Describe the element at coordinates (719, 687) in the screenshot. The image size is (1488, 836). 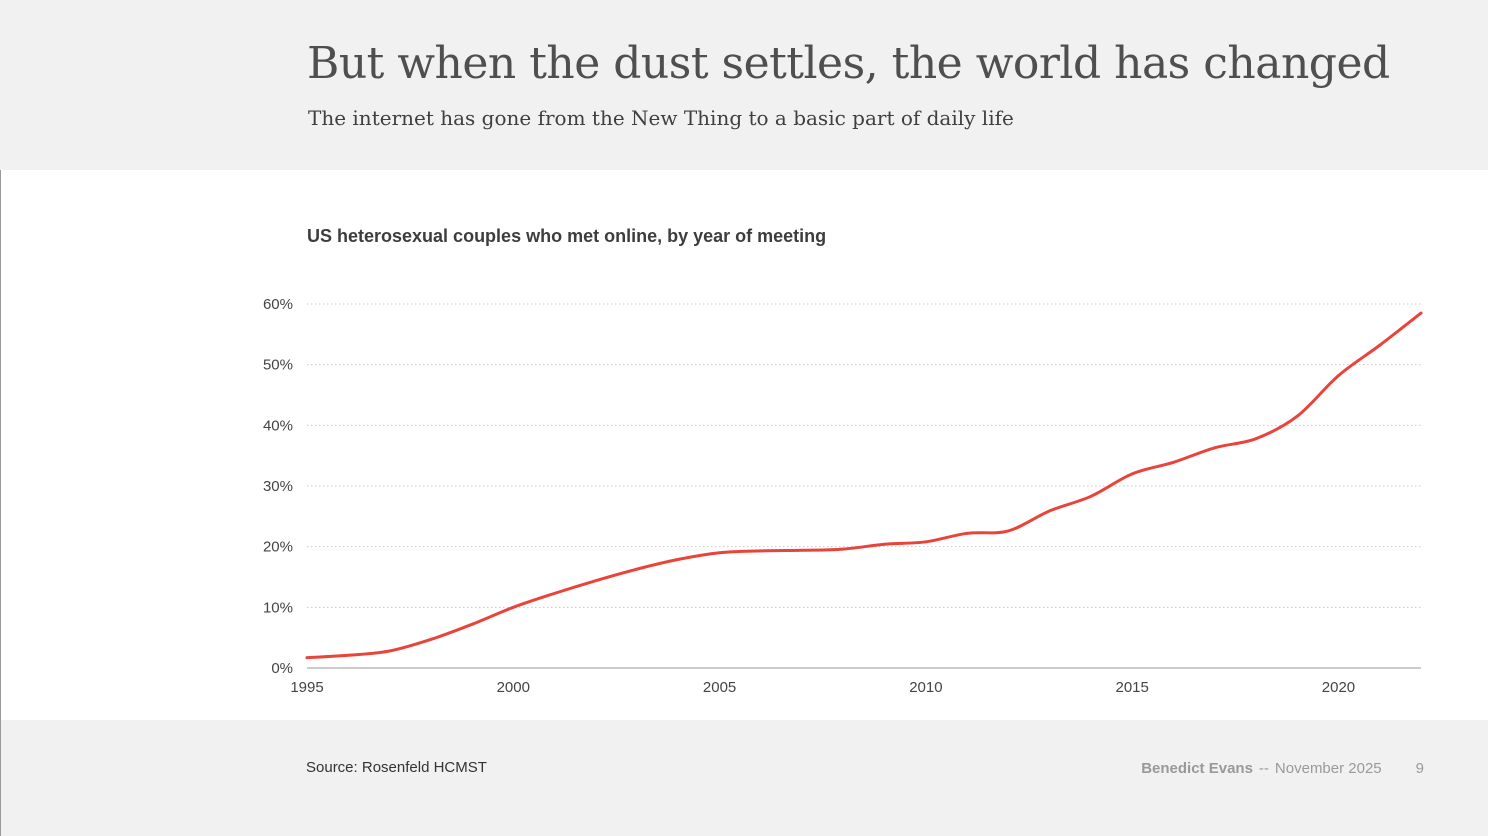
I see `x-tick-label: 2005` at that location.